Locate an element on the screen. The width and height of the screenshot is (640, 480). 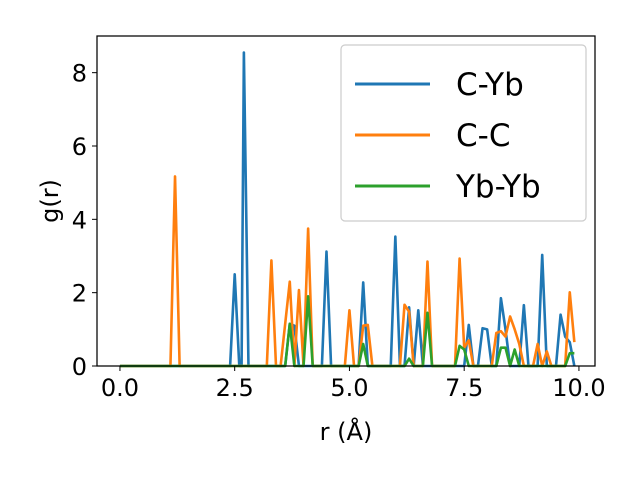
x-tick-label: 10.0 is located at coordinates (578, 388).